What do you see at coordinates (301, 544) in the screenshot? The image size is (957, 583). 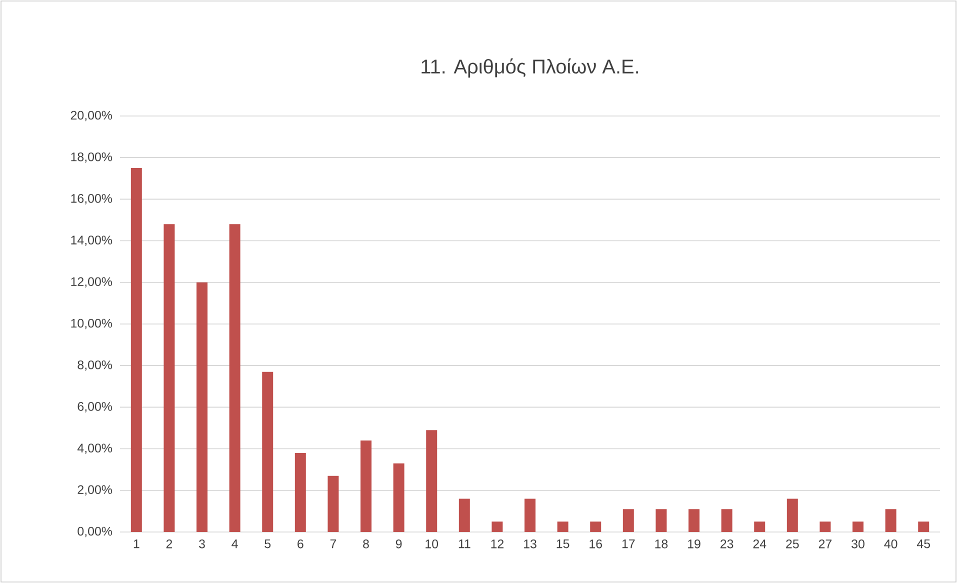 I see `x-tick-label: 6` at bounding box center [301, 544].